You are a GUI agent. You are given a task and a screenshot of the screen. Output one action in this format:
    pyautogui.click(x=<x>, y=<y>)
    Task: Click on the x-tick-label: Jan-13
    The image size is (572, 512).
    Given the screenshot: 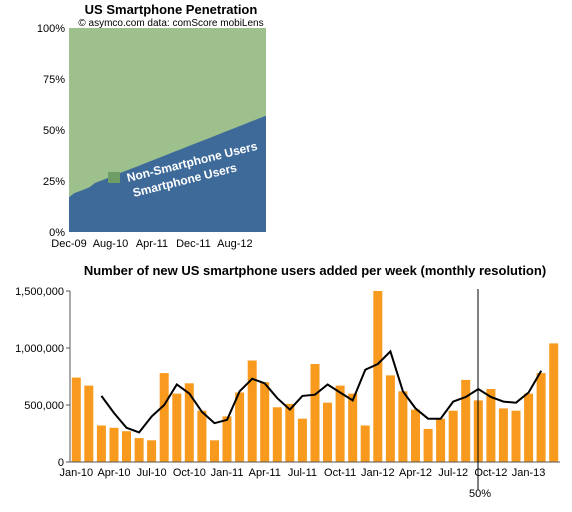 What is the action you would take?
    pyautogui.click(x=529, y=473)
    